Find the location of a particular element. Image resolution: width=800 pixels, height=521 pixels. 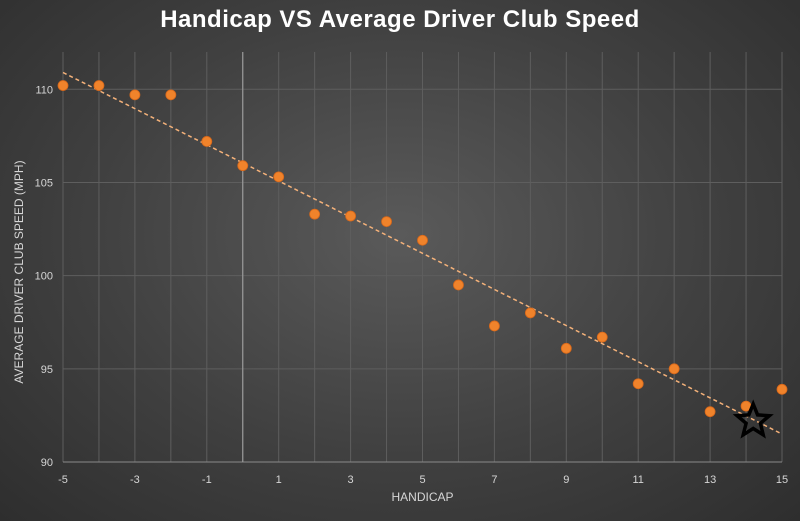

x-tick-label: 3 is located at coordinates (351, 480).